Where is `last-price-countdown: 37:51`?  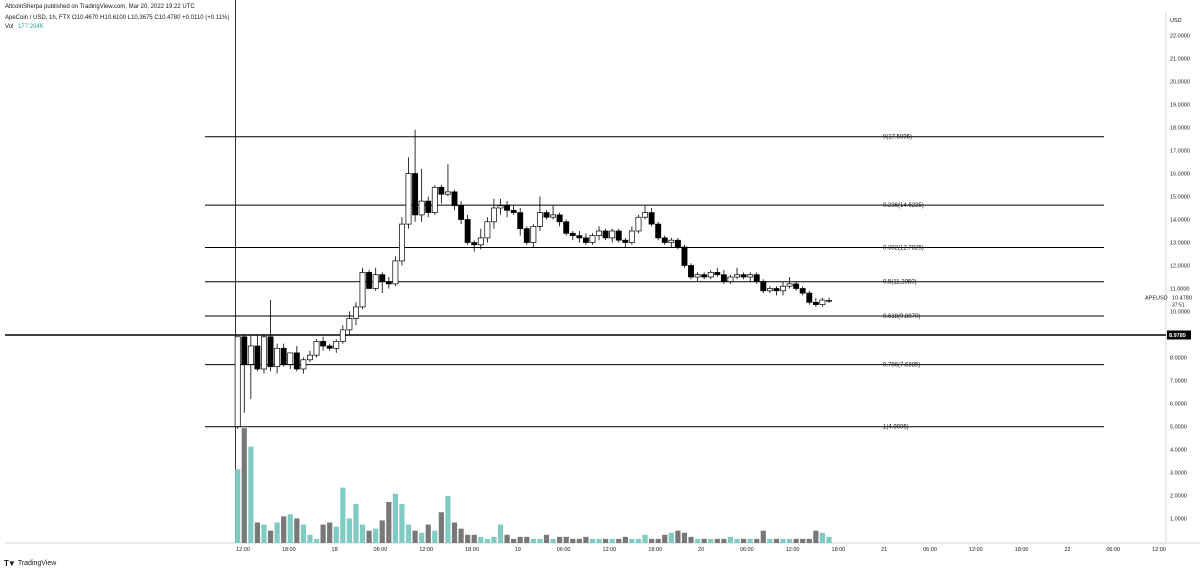
last-price-countdown: 37:51 is located at coordinates (1178, 306).